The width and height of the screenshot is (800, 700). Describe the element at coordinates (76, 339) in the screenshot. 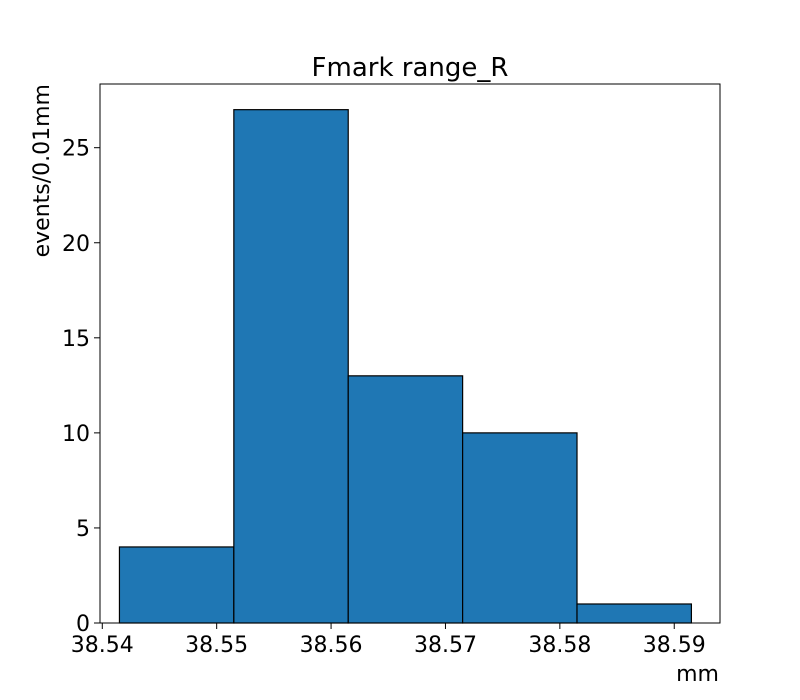

I see `y-tick-label: 15` at that location.